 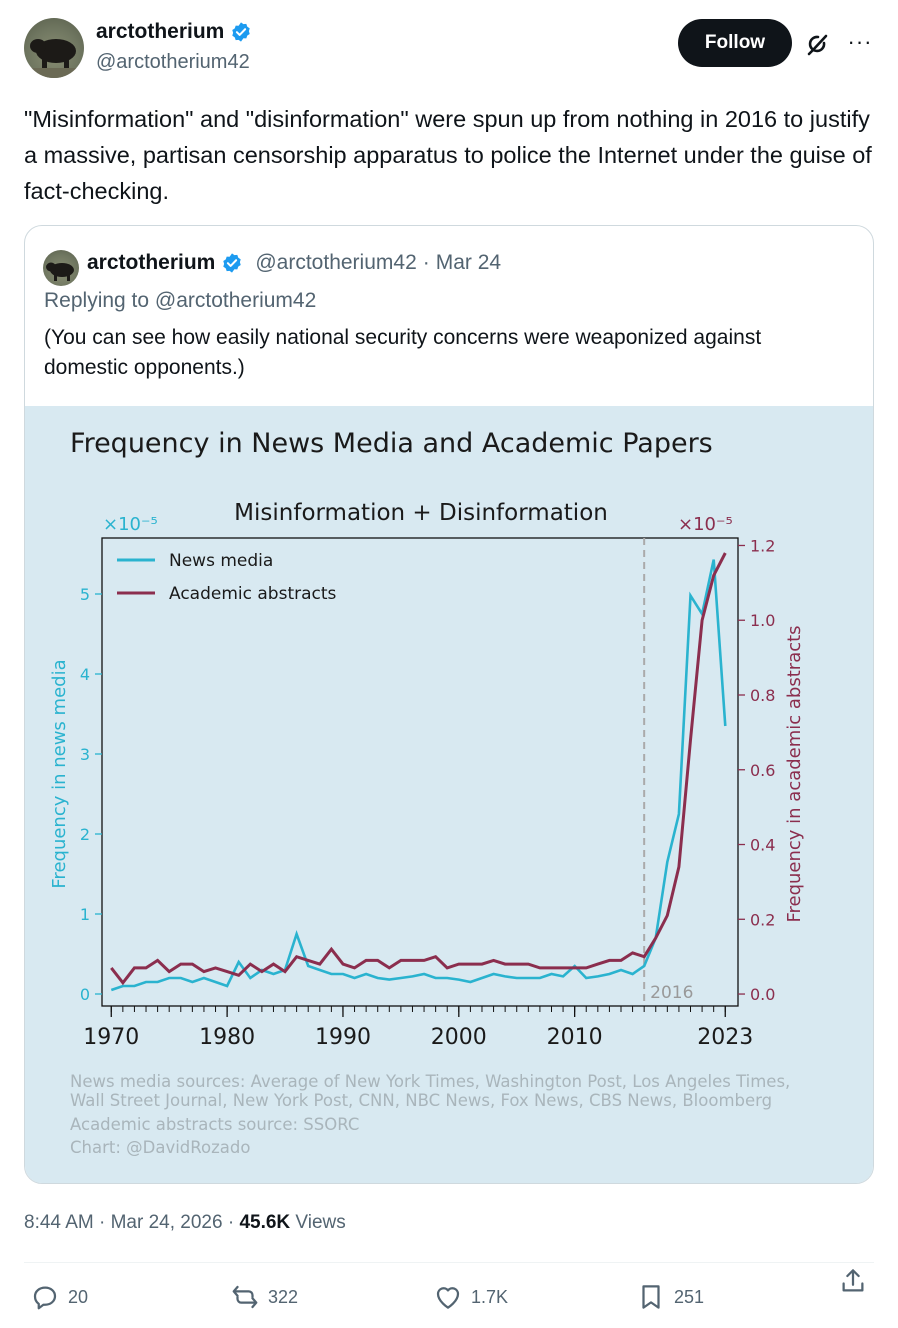 I want to click on right-y-tick-label: 0.8, so click(x=762, y=695).